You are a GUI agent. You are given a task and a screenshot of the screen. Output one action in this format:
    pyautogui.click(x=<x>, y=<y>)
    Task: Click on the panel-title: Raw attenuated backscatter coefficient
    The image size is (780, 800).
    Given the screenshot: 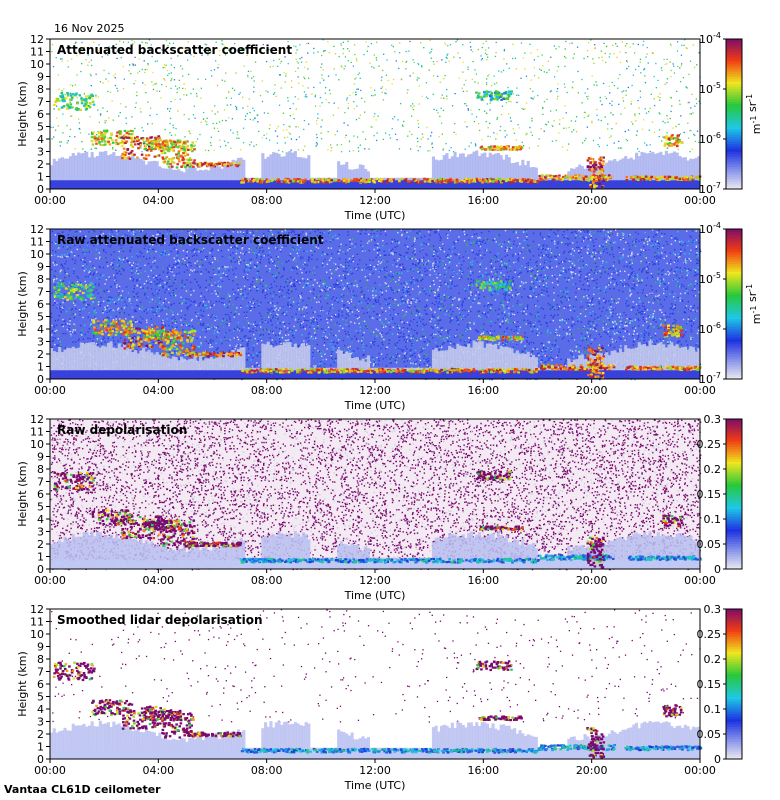 What is the action you would take?
    pyautogui.click(x=190, y=240)
    